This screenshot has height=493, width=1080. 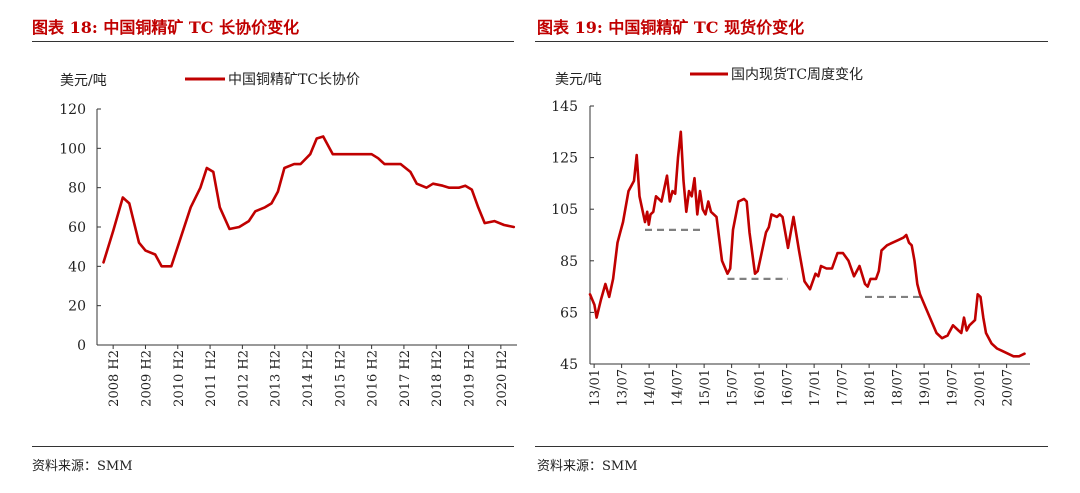 What do you see at coordinates (797, 74) in the screenshot?
I see `right-legend-label: 国内现货TC周度变化` at bounding box center [797, 74].